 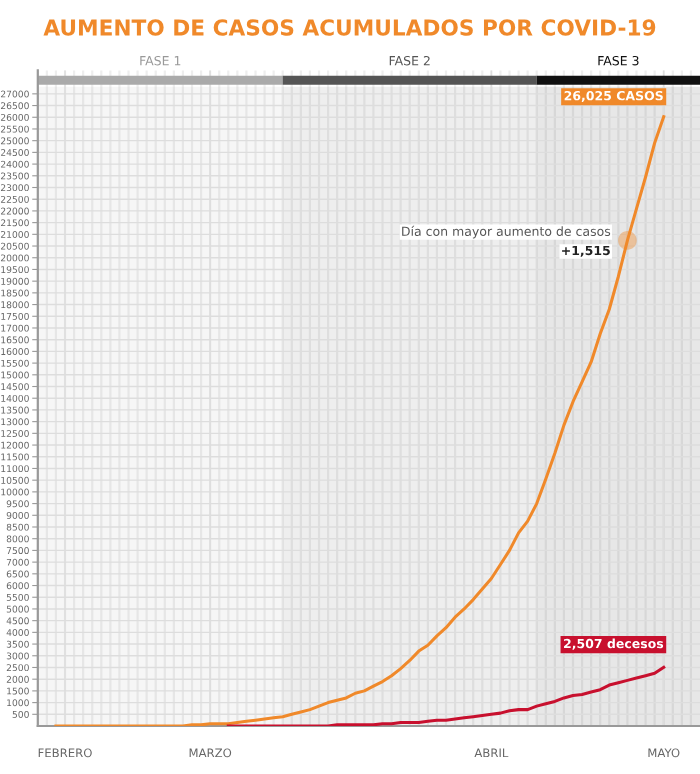 What do you see at coordinates (349, 27) in the screenshot?
I see `chart-title: AUMENTO DE CASOS ACUMULADOS POR COVID-19` at bounding box center [349, 27].